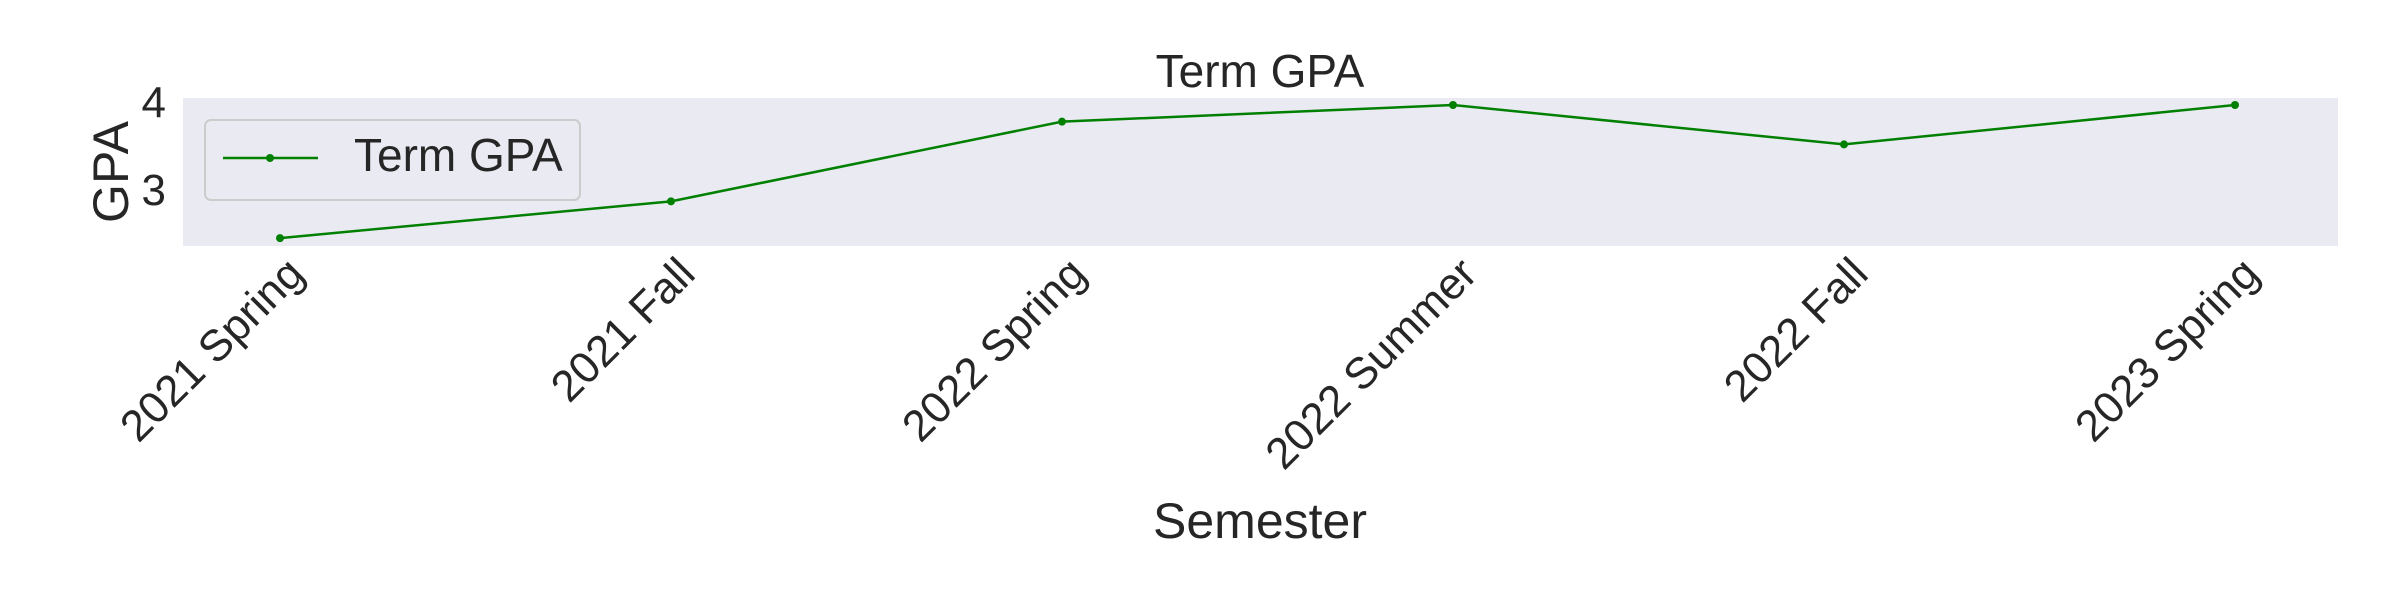 This screenshot has width=2400, height=600. Describe the element at coordinates (623, 330) in the screenshot. I see `x-tick-label: 2021 Fall` at that location.